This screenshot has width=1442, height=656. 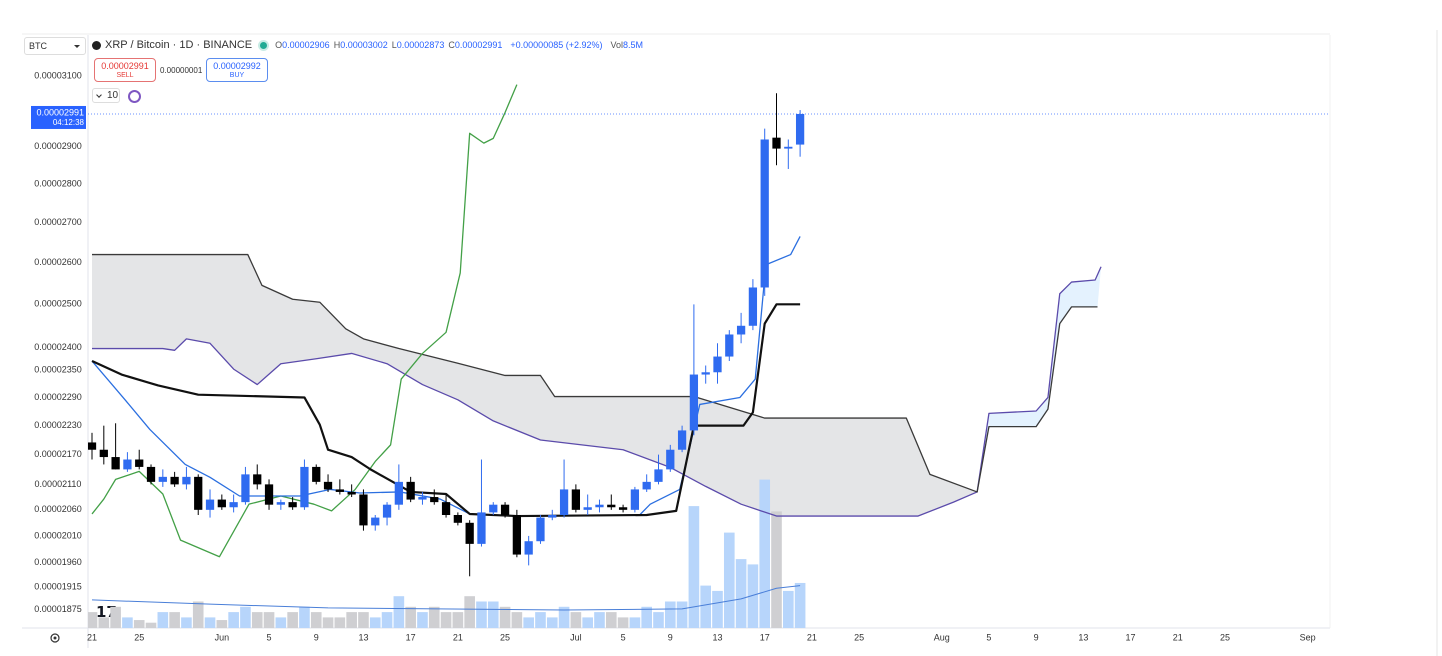 I want to click on ohlc-label: O, so click(x=279, y=45).